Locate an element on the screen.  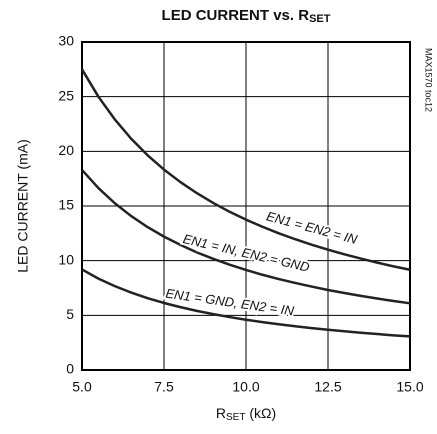
x-axis-label: RSET (kΩ) is located at coordinates (246, 414).